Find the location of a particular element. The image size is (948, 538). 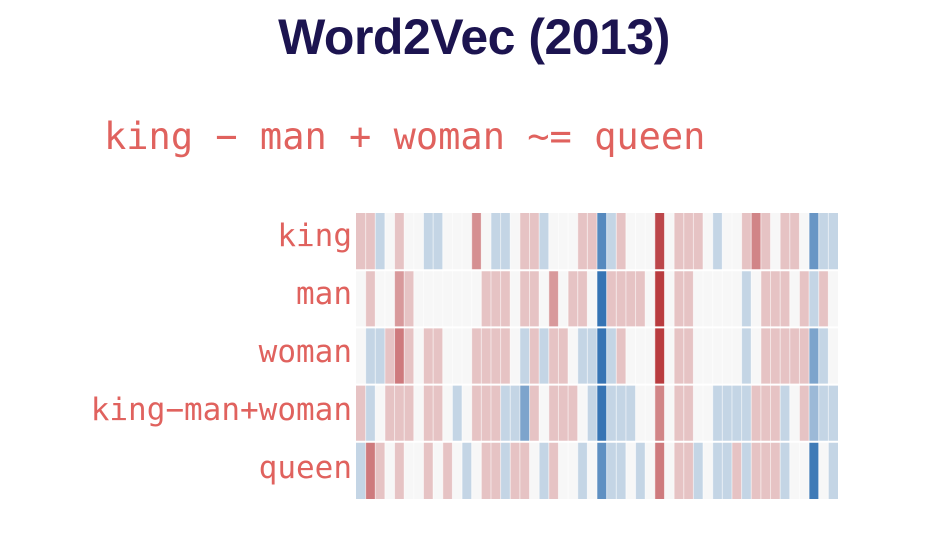

row-label-queen: queen is located at coordinates (305, 468).